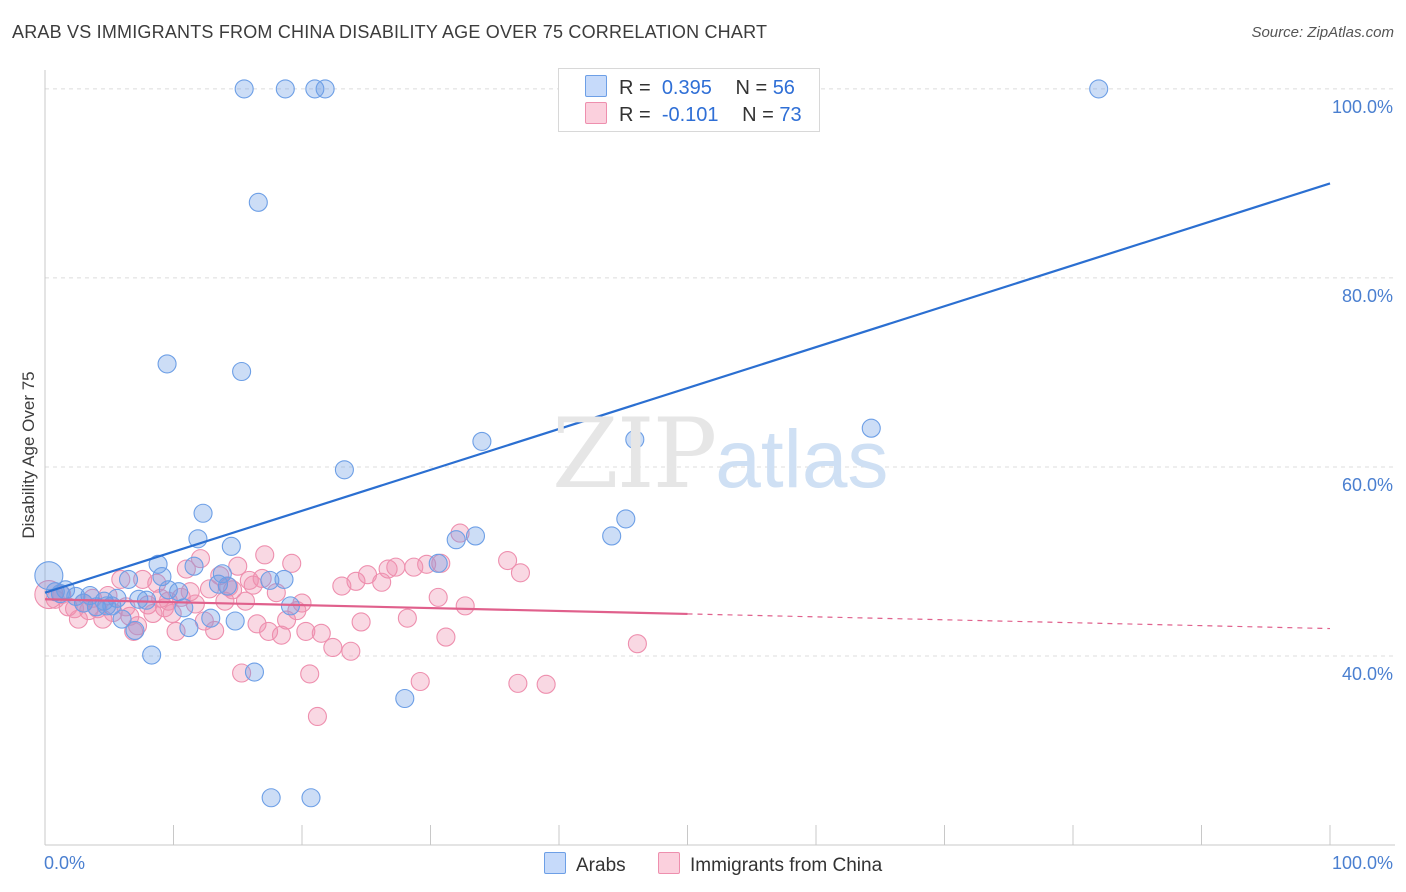 The image size is (1406, 892). What do you see at coordinates (790, 115) in the screenshot?
I see `legend-n-value-china: 73` at bounding box center [790, 115].